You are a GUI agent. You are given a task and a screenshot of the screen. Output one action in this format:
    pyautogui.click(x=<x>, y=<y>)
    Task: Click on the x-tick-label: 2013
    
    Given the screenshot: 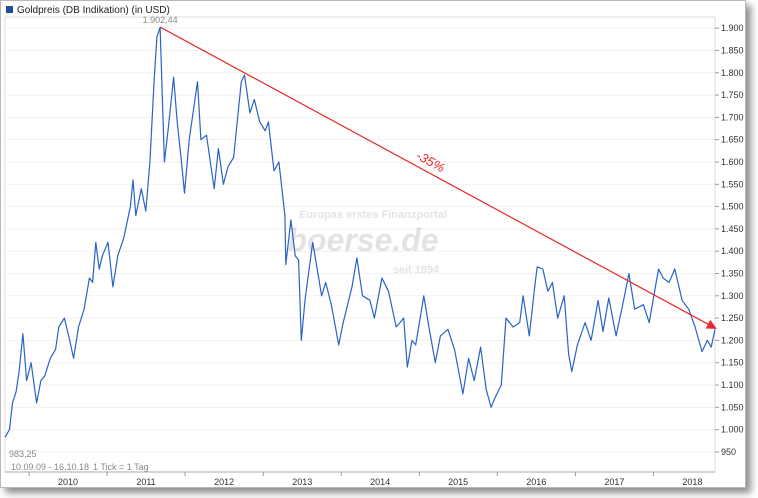 What is the action you would take?
    pyautogui.click(x=302, y=482)
    